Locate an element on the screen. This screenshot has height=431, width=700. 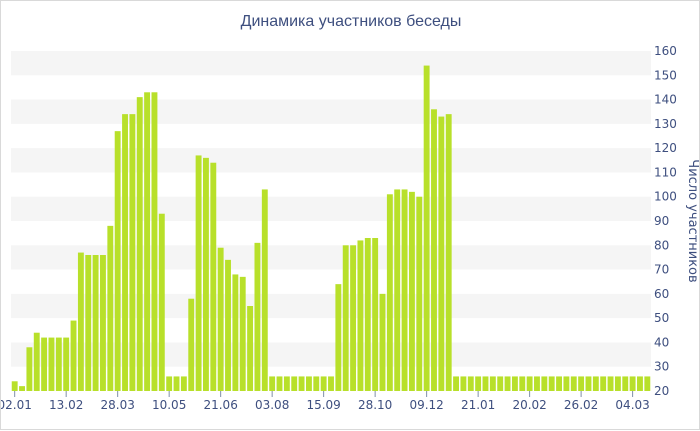
y-tick-label: 90 is located at coordinates (661, 221).